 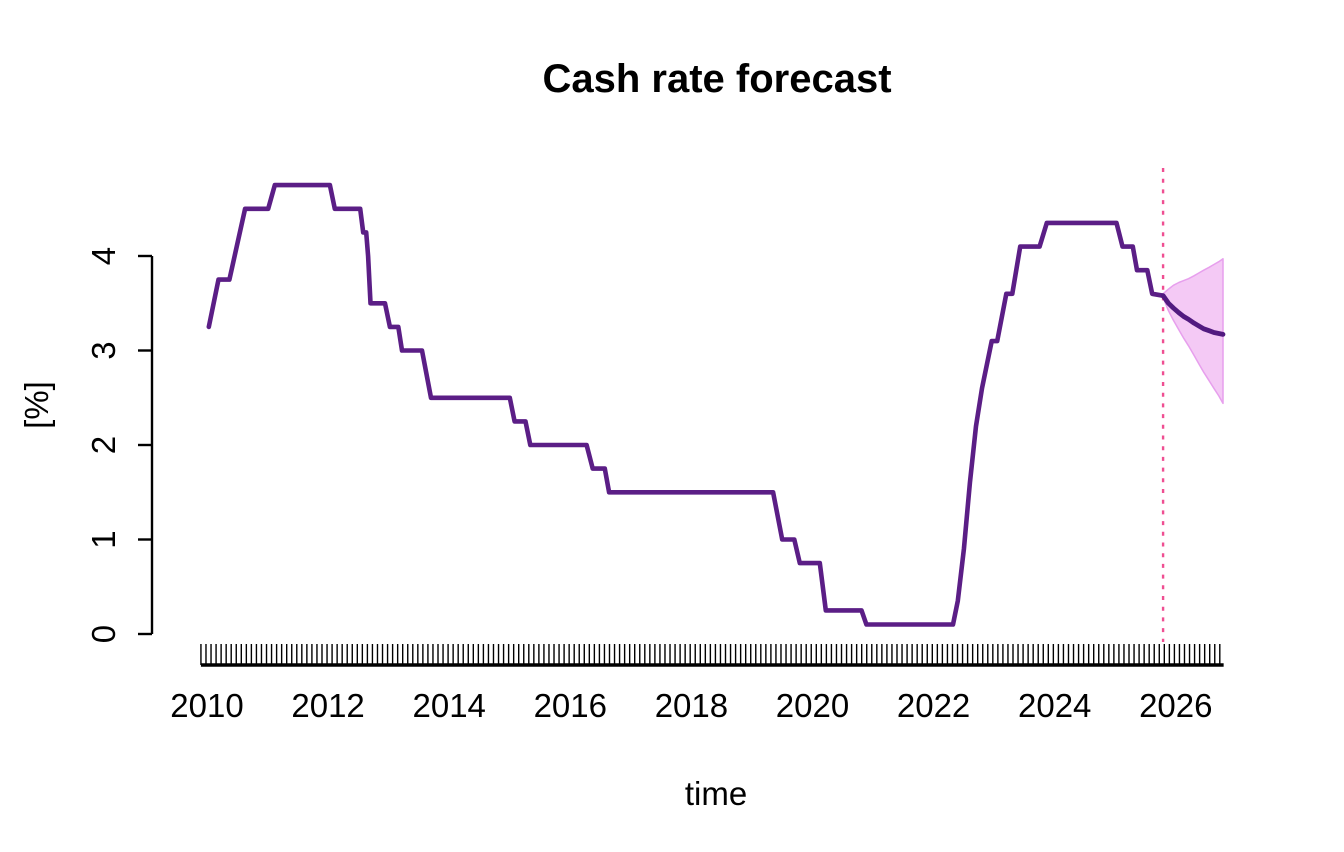 I want to click on y-tick-label: 0, so click(x=103, y=634).